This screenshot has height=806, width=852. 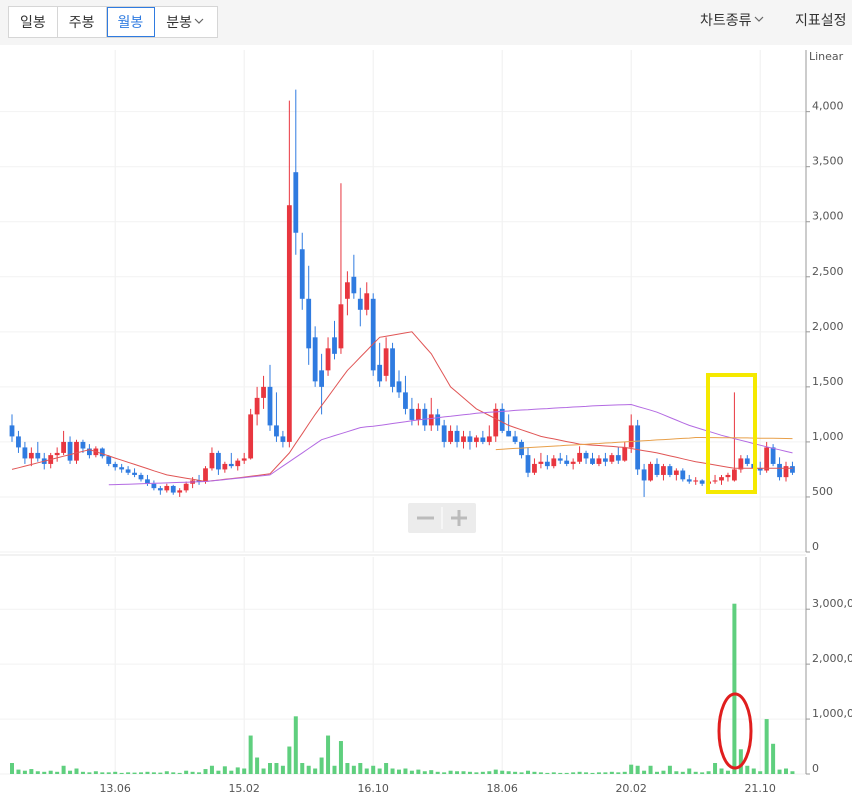 I want to click on scale-label: Linear, so click(x=826, y=56).